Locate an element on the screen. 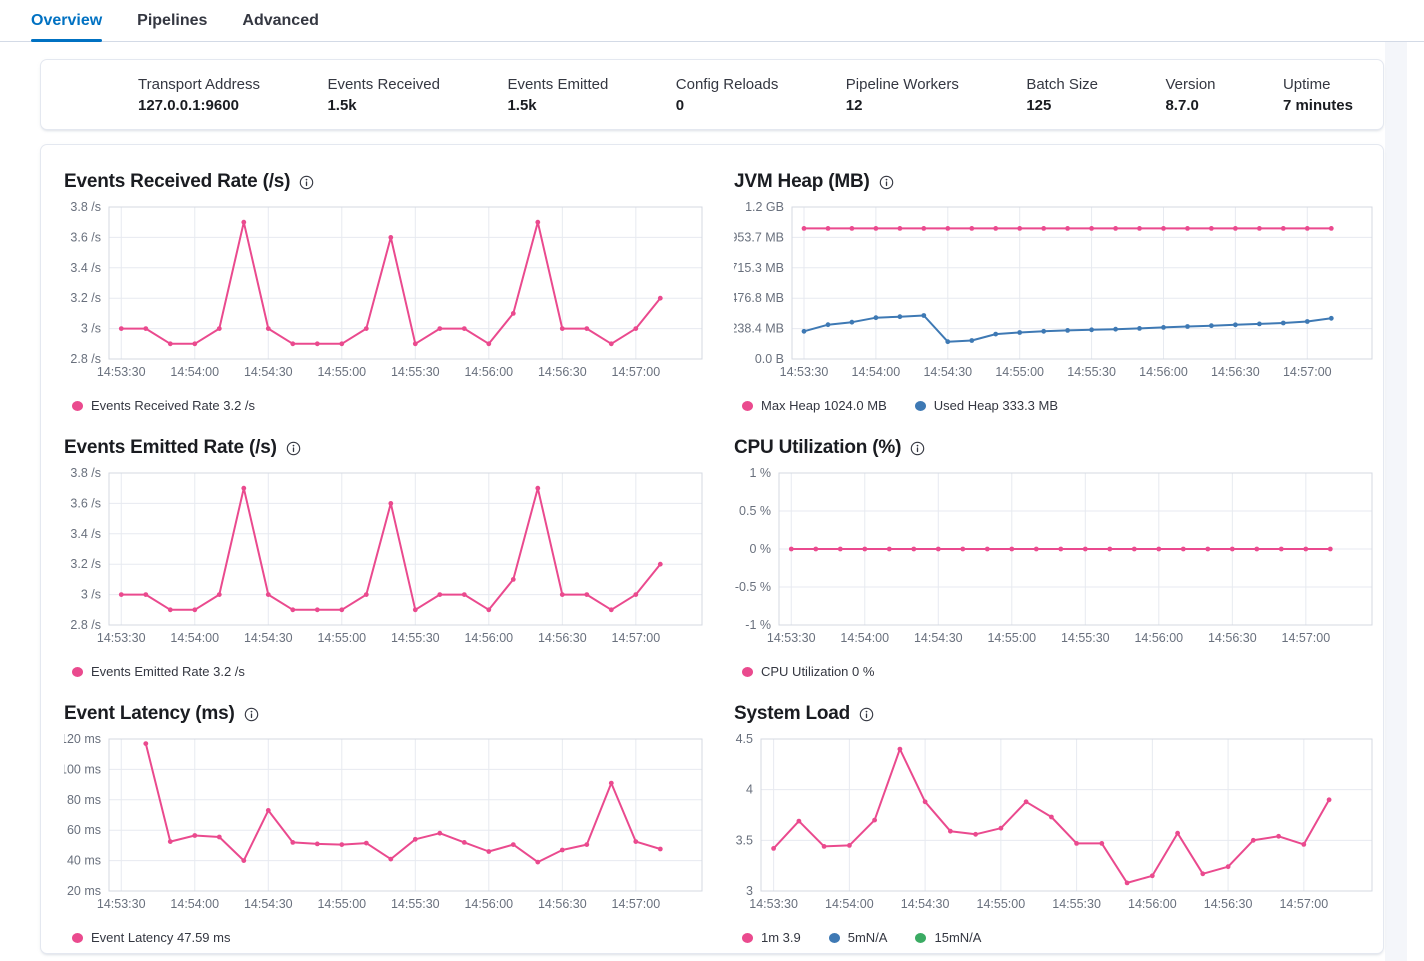 Image resolution: width=1424 pixels, height=961 pixels. y-axis-tick: 80 ms is located at coordinates (84, 800).